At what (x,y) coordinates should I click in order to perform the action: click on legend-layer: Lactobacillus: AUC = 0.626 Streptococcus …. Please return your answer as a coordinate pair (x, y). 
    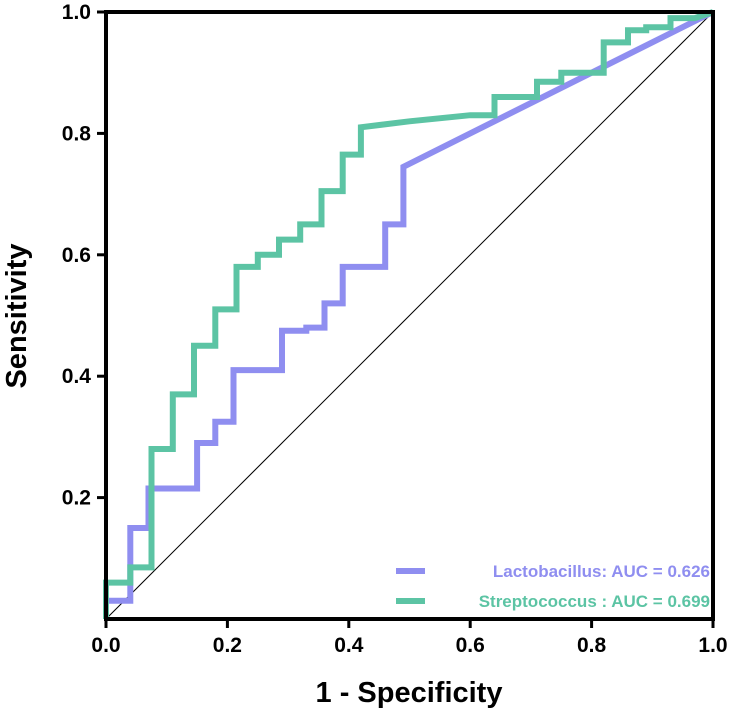
    Looking at the image, I should click on (553, 586).